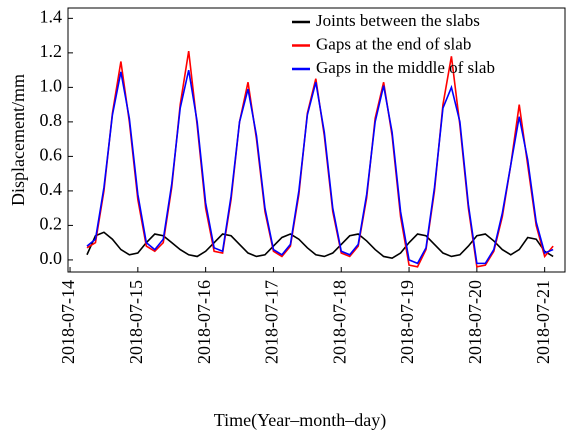  Describe the element at coordinates (68, 322) in the screenshot. I see `x-tick-label: 2018-07-14` at that location.